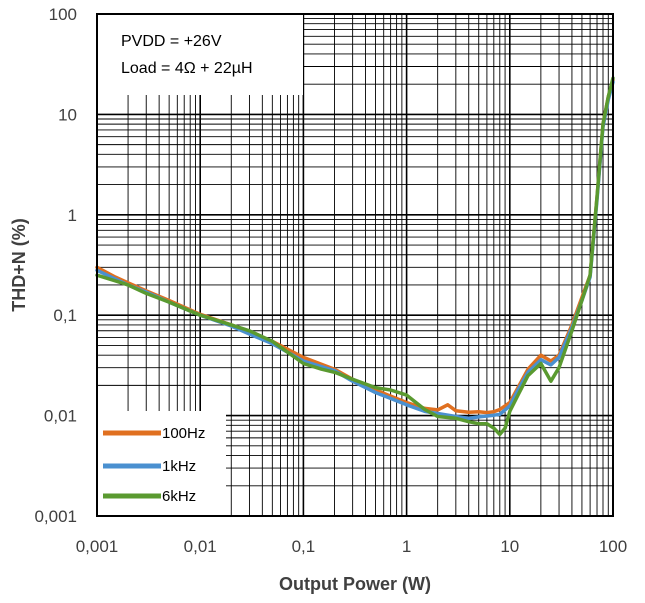 This screenshot has width=645, height=603. What do you see at coordinates (179, 496) in the screenshot?
I see `legend-label-6khz: 6kHz` at bounding box center [179, 496].